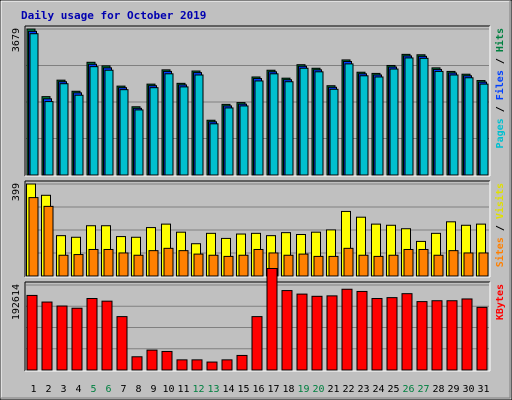  What do you see at coordinates (153, 389) in the screenshot?
I see `x-tick-label: 9` at bounding box center [153, 389].